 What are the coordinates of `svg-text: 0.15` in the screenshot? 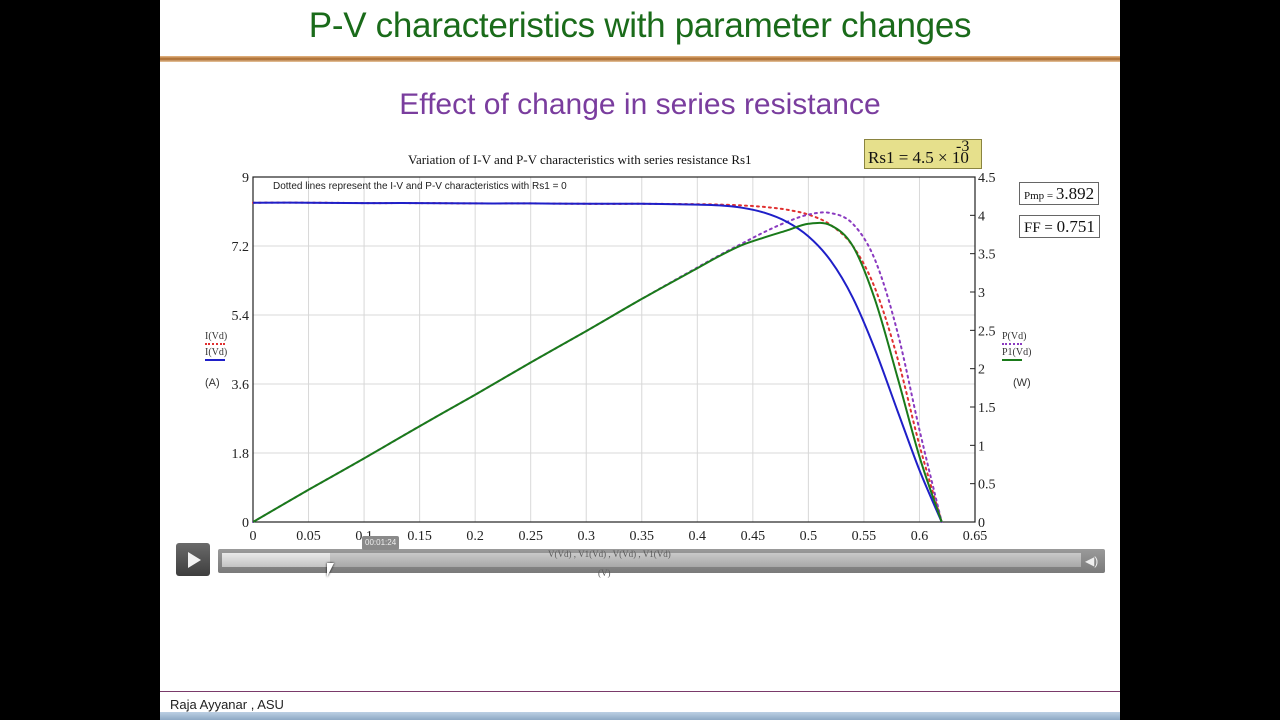 It's located at (419, 536).